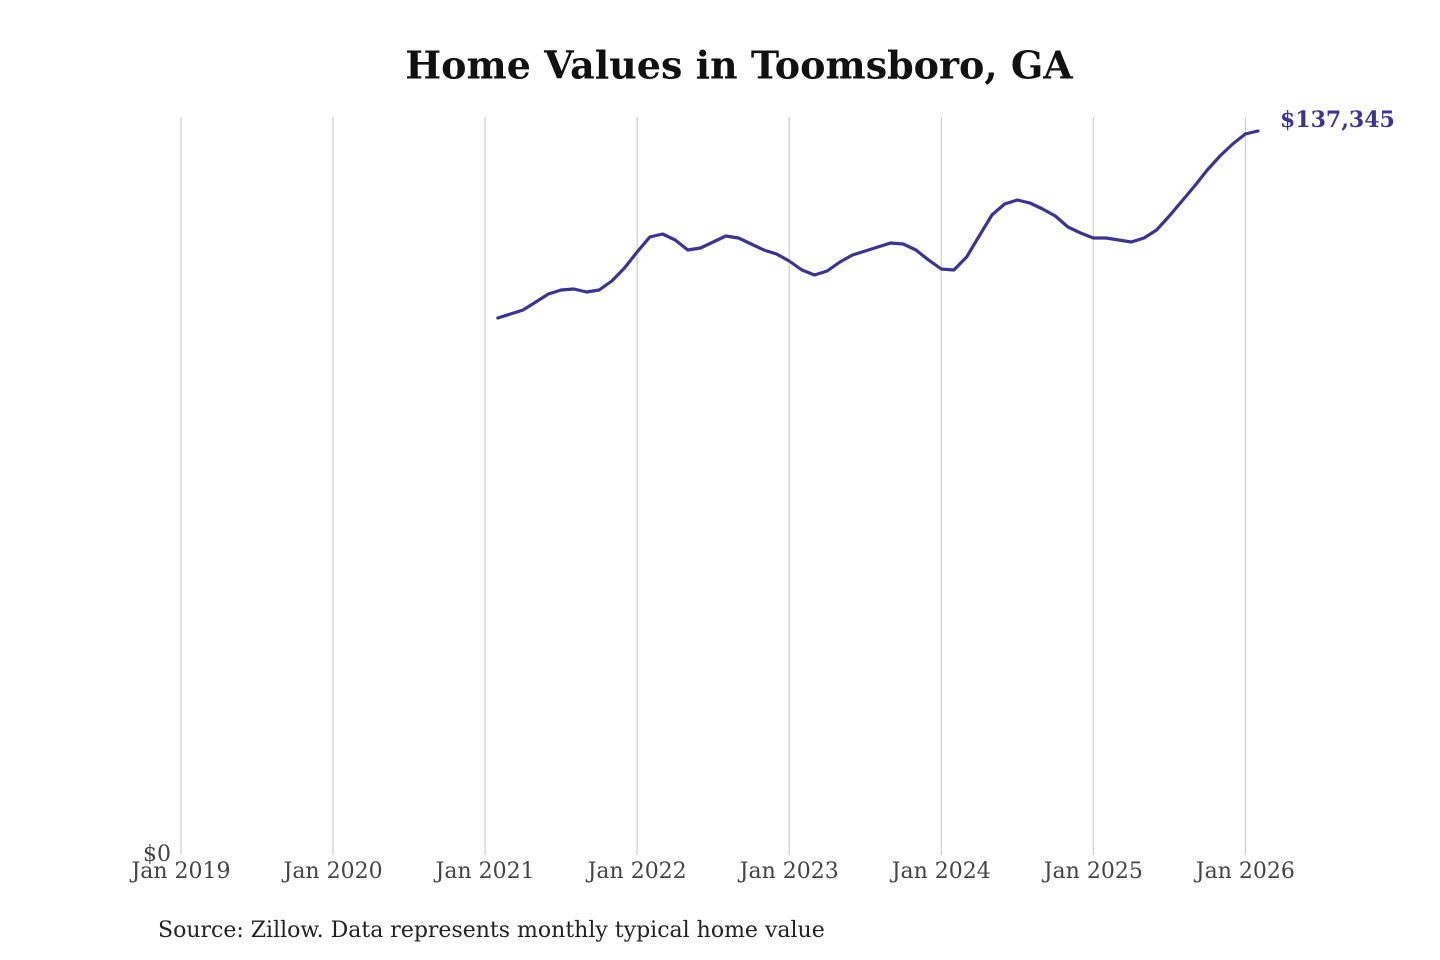 This screenshot has width=1440, height=960. I want to click on x-tick-label: Jan 2022, so click(636, 871).